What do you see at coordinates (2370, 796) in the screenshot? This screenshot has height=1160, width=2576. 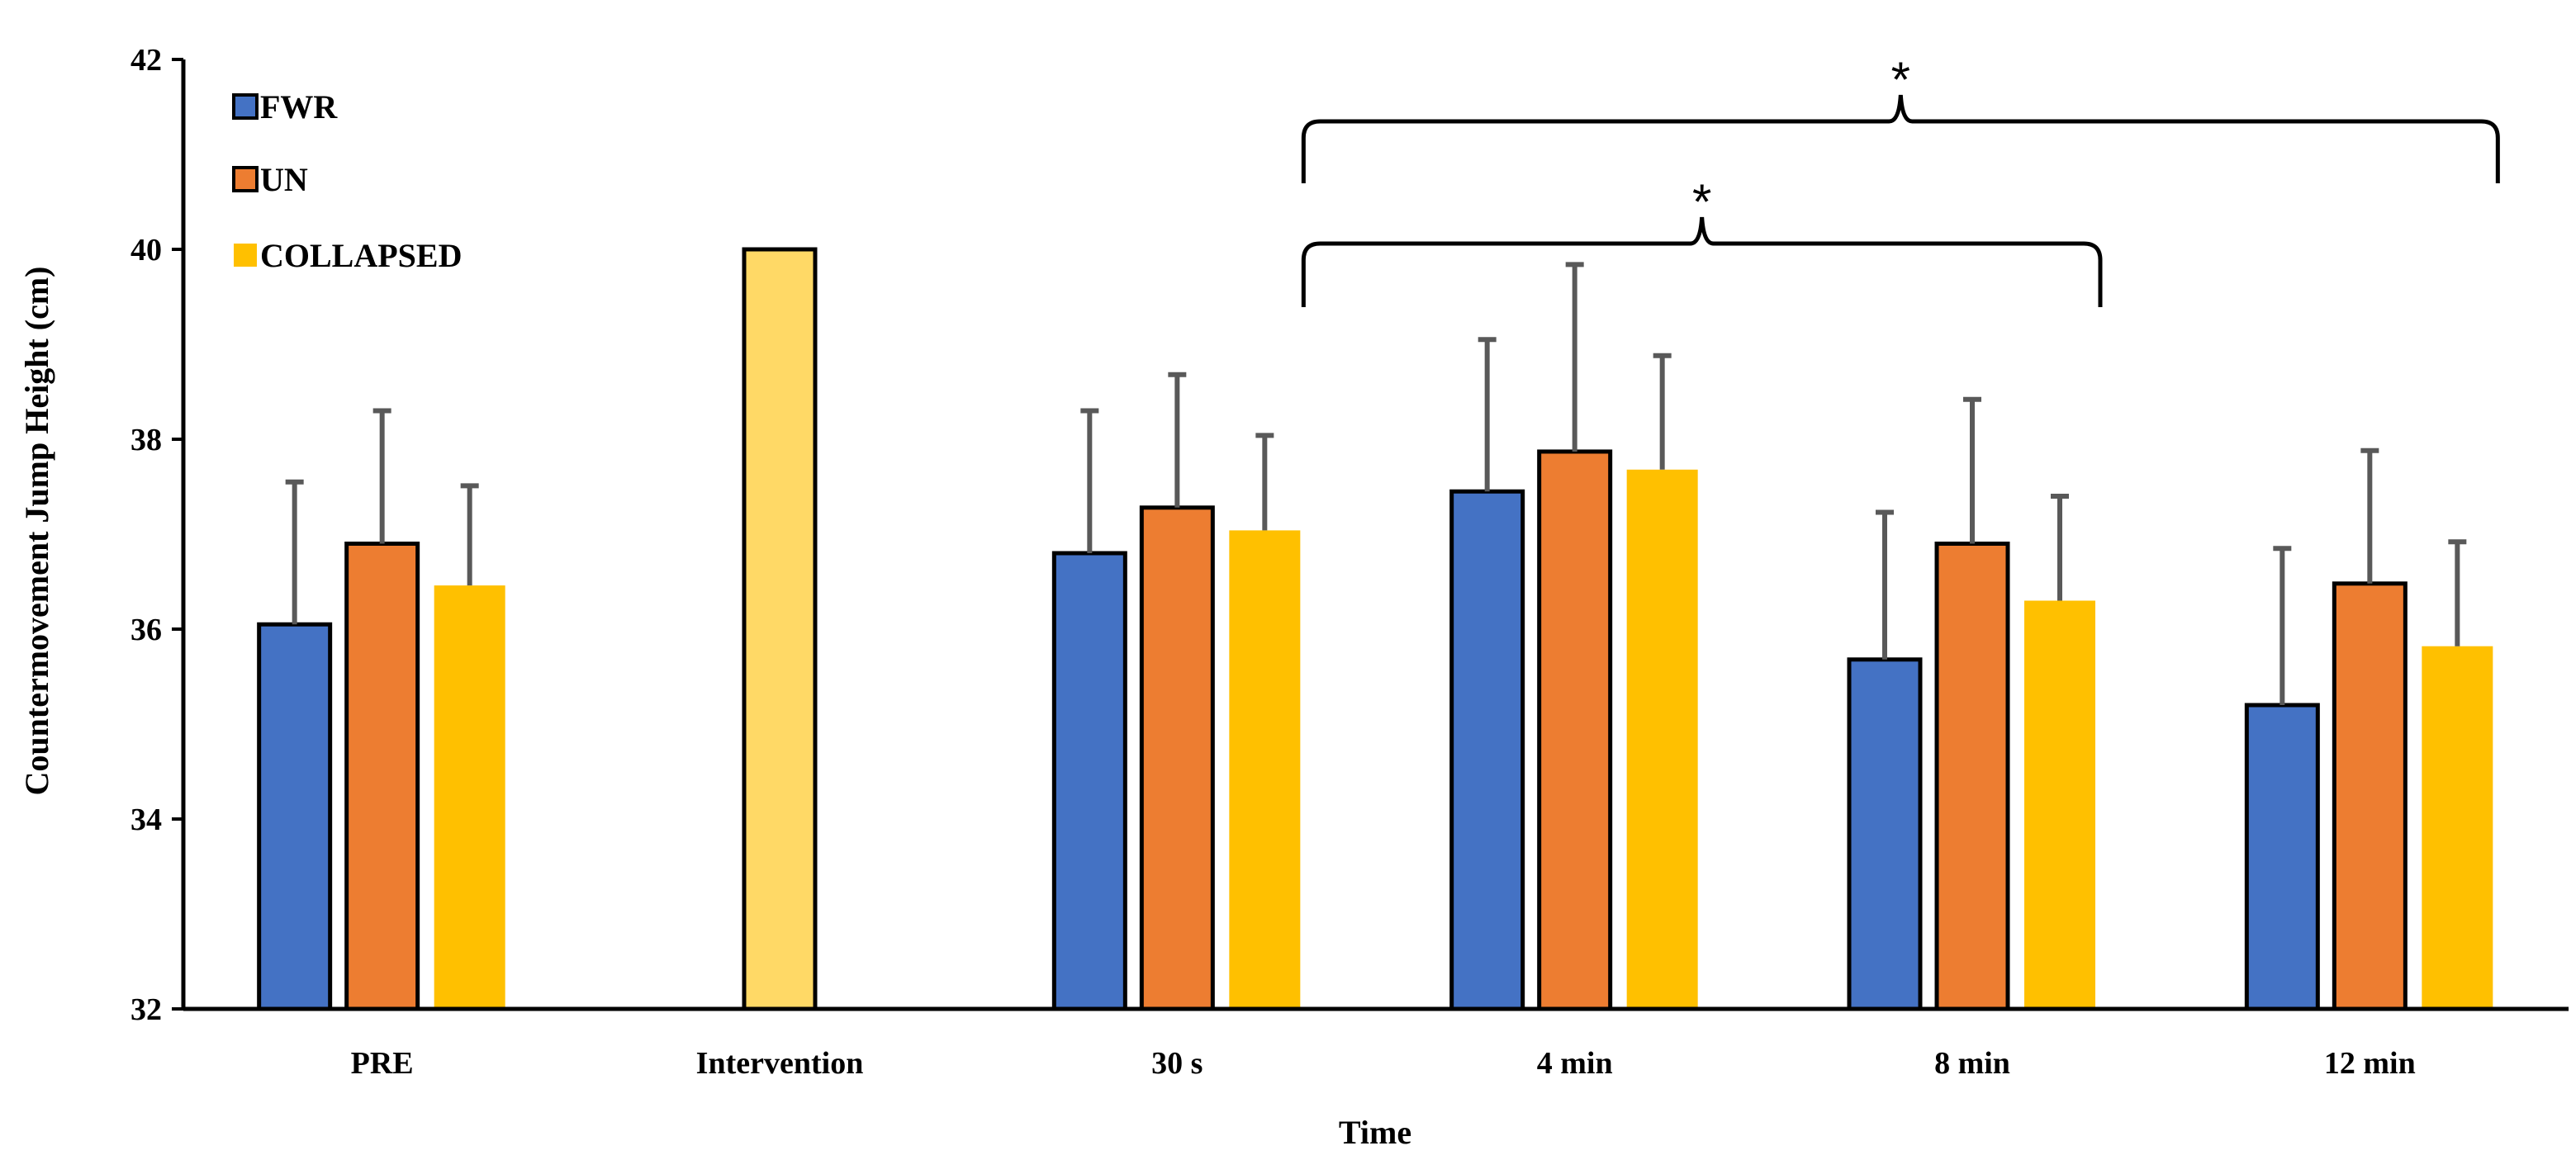 I see `bar-un-12-min` at bounding box center [2370, 796].